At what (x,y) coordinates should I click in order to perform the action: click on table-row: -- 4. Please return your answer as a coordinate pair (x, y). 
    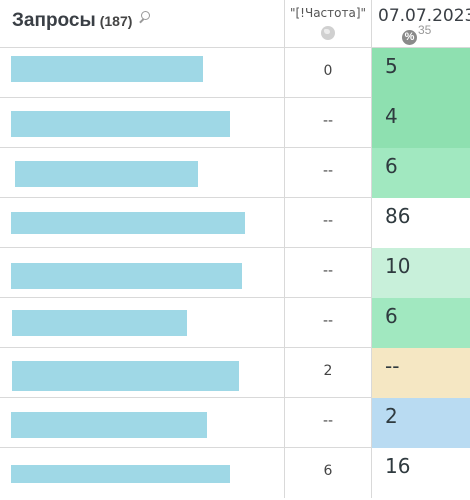
    Looking at the image, I should click on (235, 123).